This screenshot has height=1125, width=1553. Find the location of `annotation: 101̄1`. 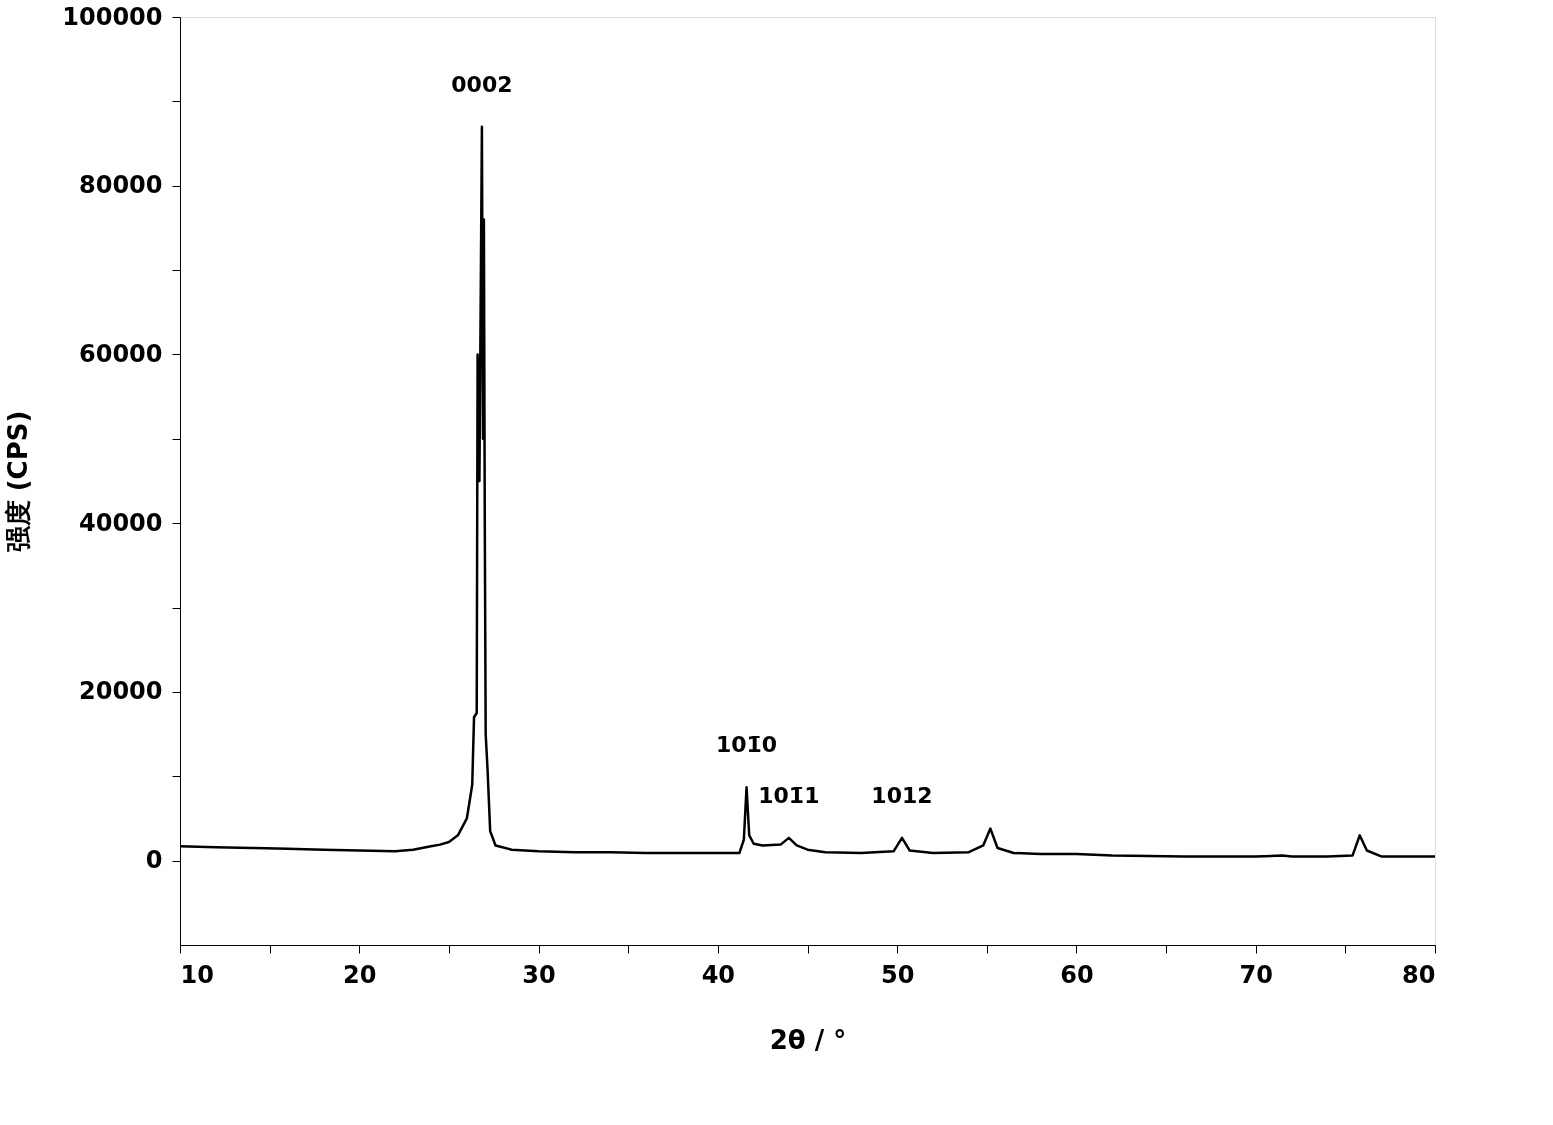

annotation: 101̄1 is located at coordinates (789, 795).